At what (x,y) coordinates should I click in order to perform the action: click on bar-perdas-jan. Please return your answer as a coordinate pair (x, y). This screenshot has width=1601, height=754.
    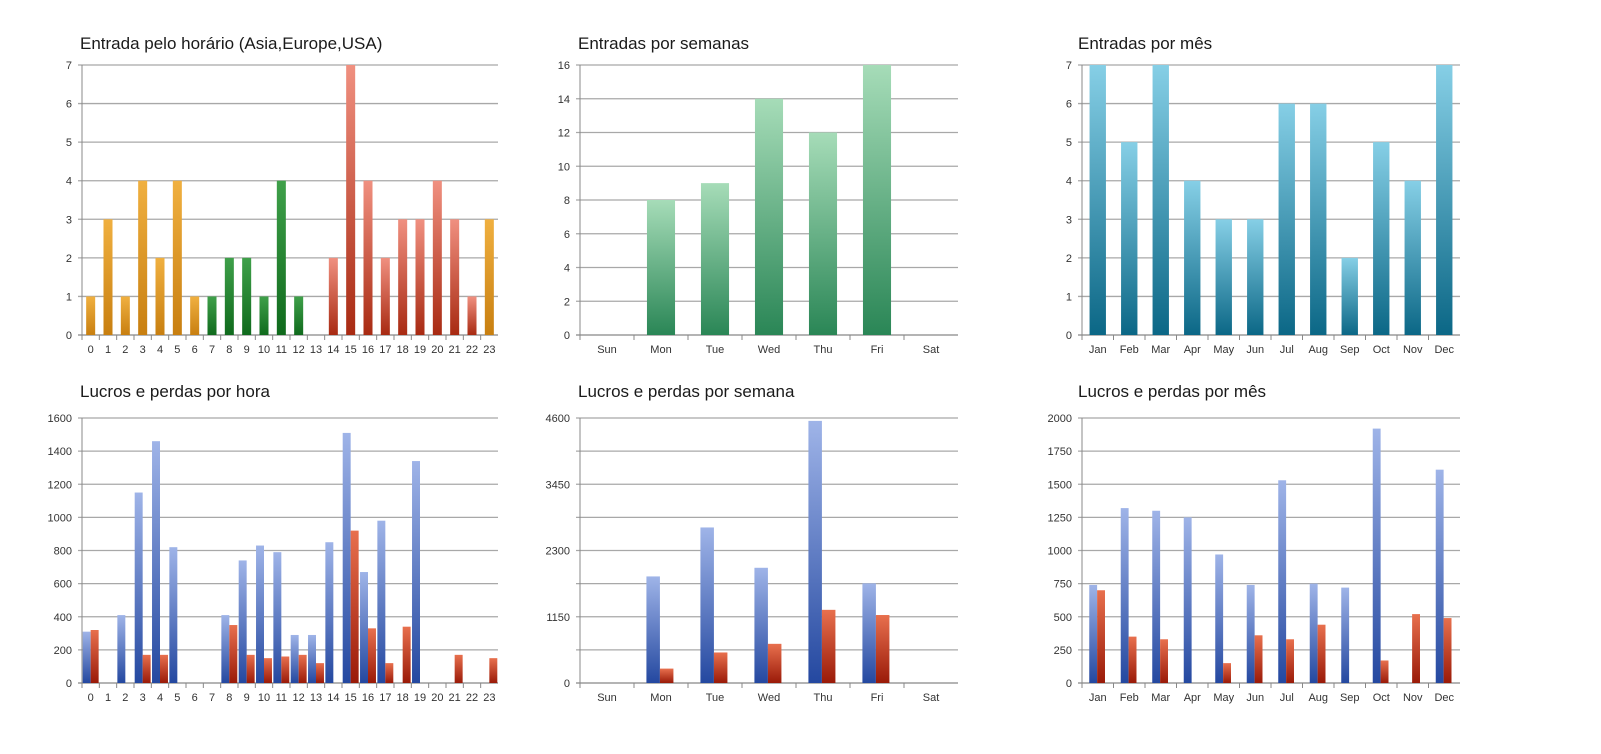
    Looking at the image, I should click on (1101, 636).